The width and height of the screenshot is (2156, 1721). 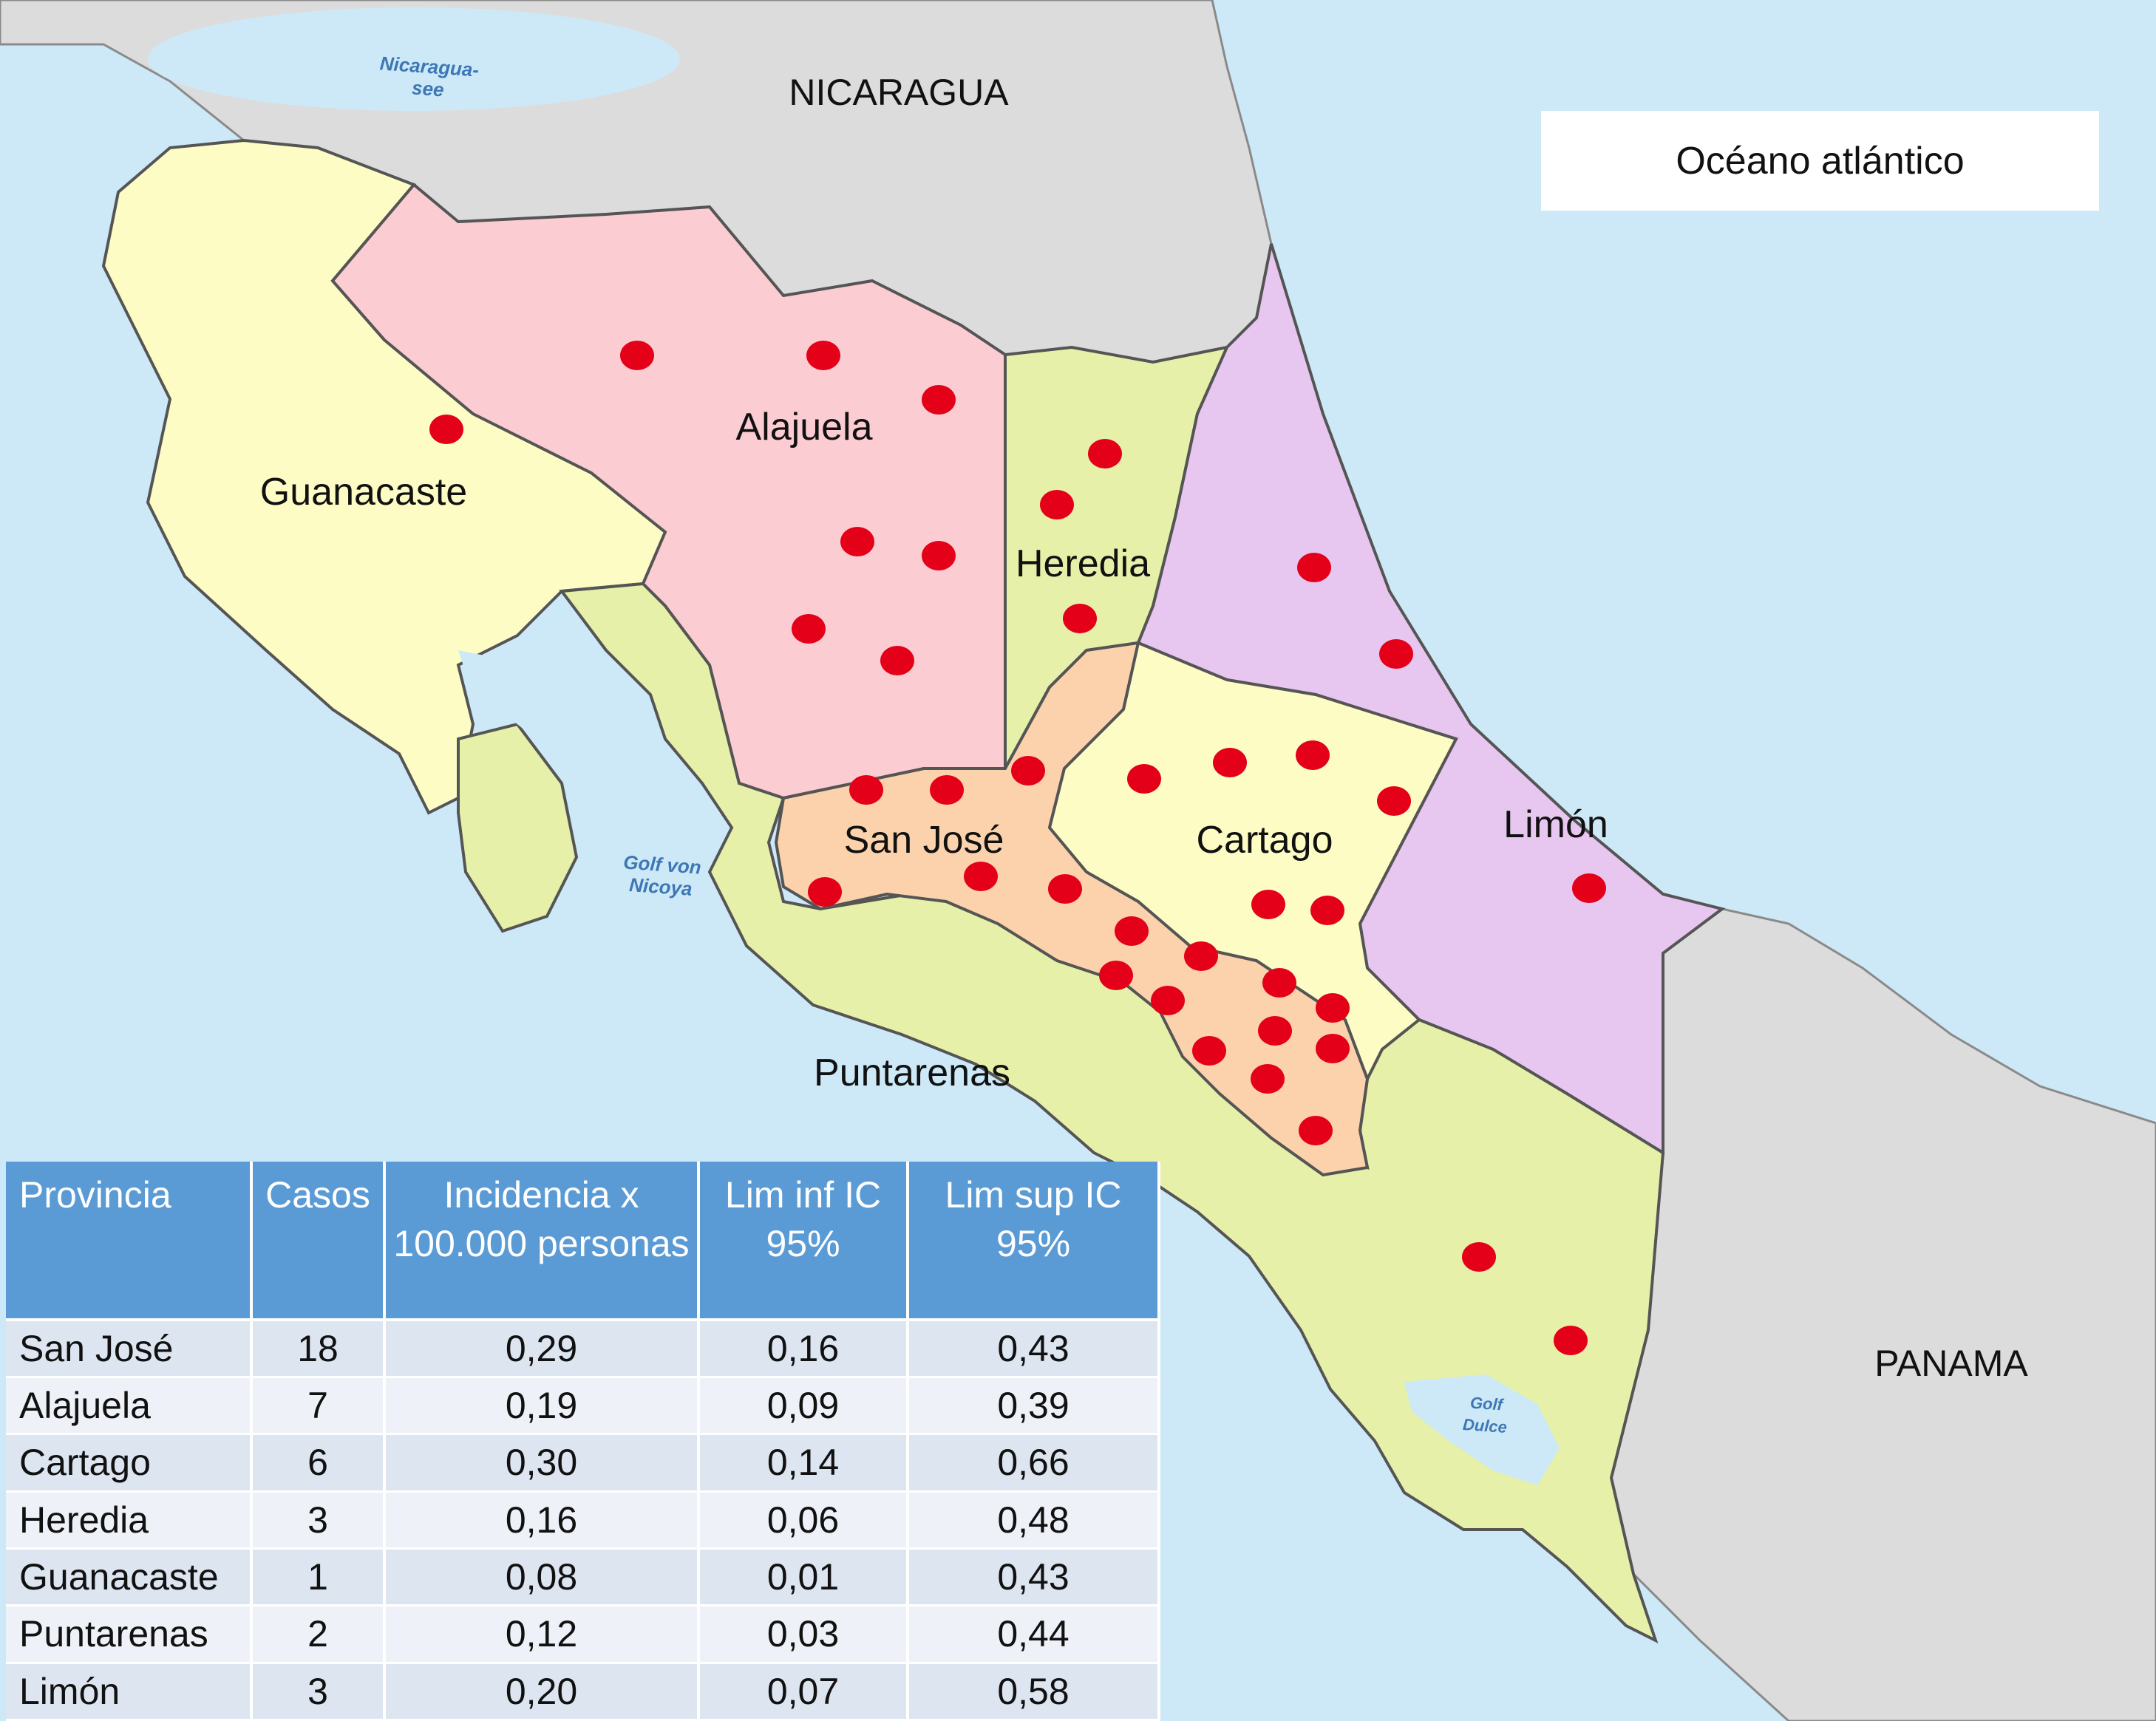 What do you see at coordinates (518, 828) in the screenshot?
I see `province-puntarenas-nicoya` at bounding box center [518, 828].